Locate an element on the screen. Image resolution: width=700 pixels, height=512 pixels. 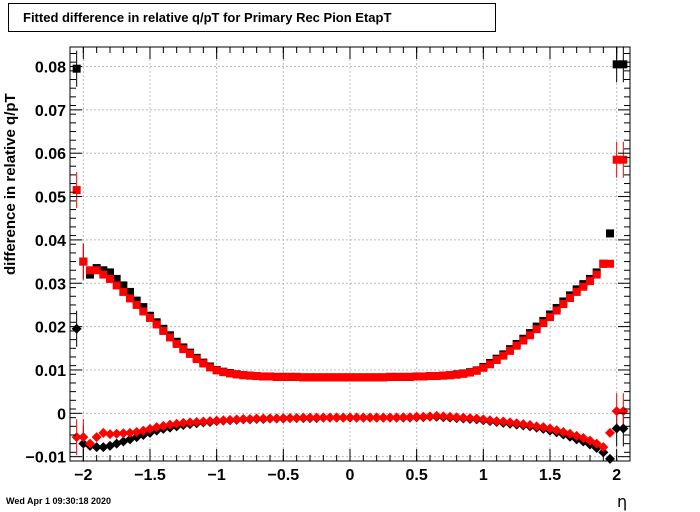
x-tick-label: −1 is located at coordinates (217, 475).